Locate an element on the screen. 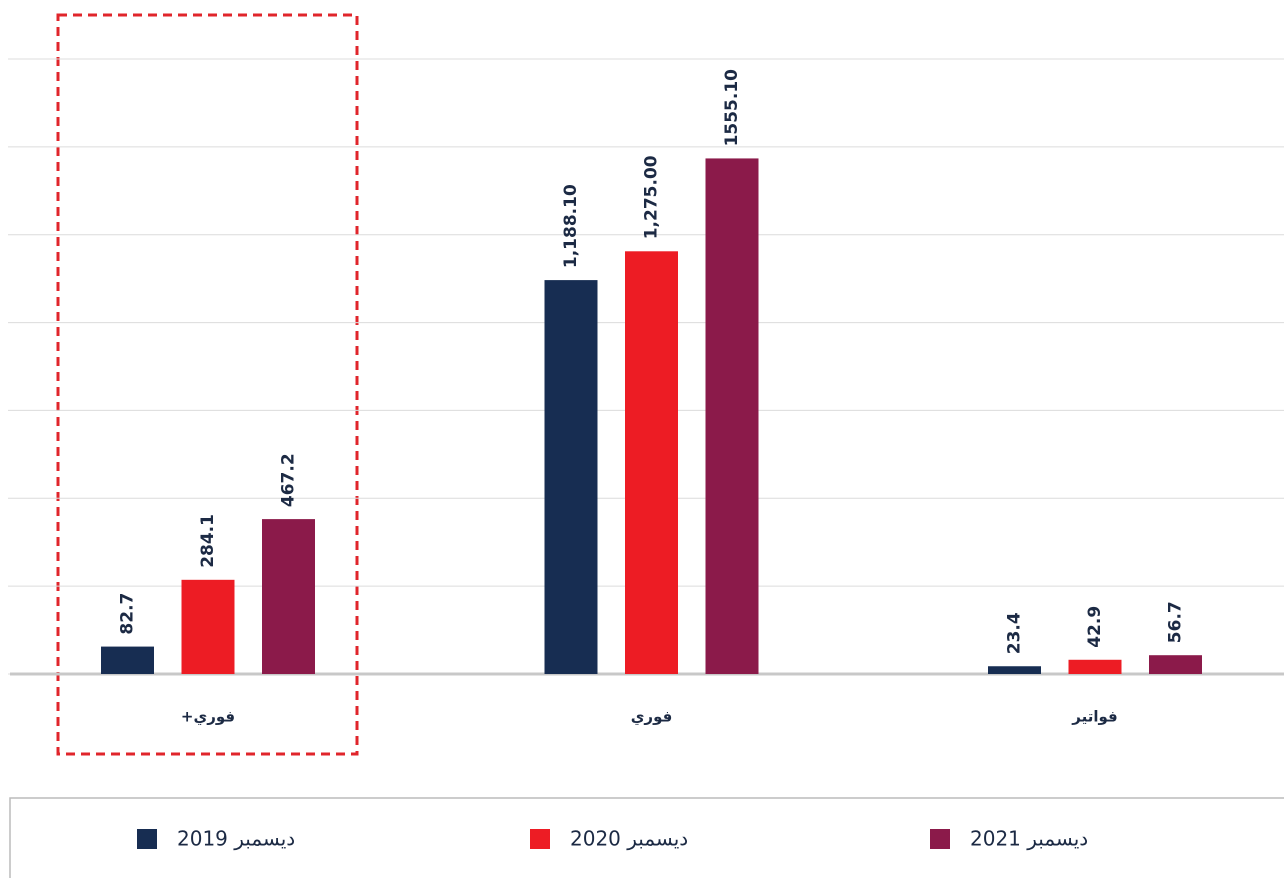 This screenshot has width=1284, height=878. value-label: 1,275.00 is located at coordinates (652, 197).